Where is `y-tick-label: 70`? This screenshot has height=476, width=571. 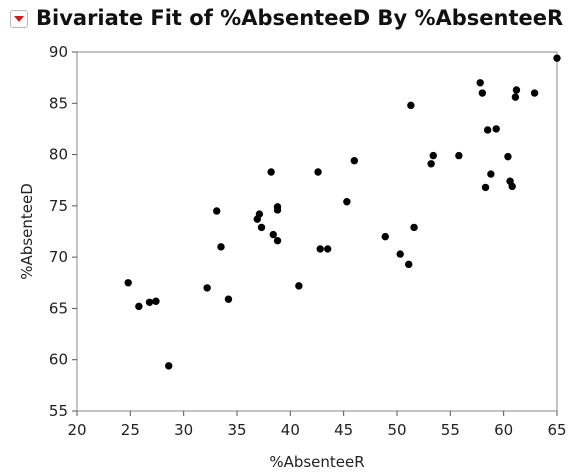 y-tick-label: 70 is located at coordinates (58, 257).